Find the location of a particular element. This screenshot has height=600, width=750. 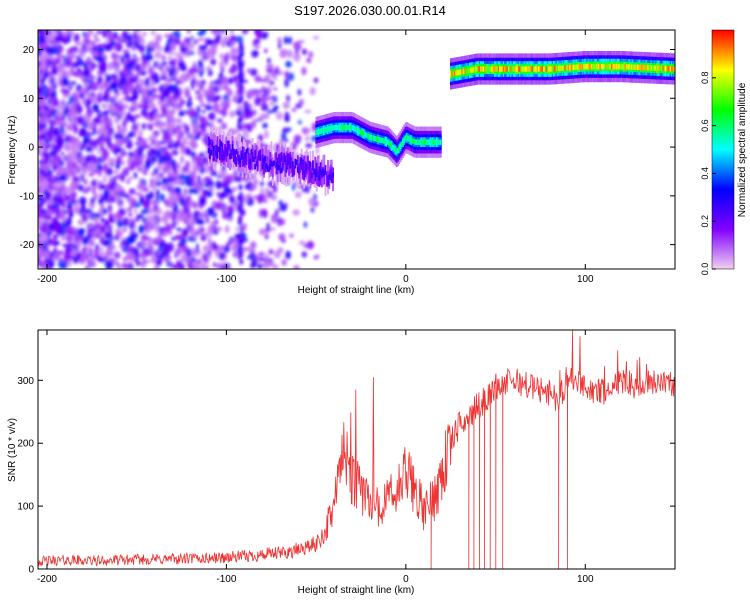

ridge-segment is located at coordinates (270, 161).